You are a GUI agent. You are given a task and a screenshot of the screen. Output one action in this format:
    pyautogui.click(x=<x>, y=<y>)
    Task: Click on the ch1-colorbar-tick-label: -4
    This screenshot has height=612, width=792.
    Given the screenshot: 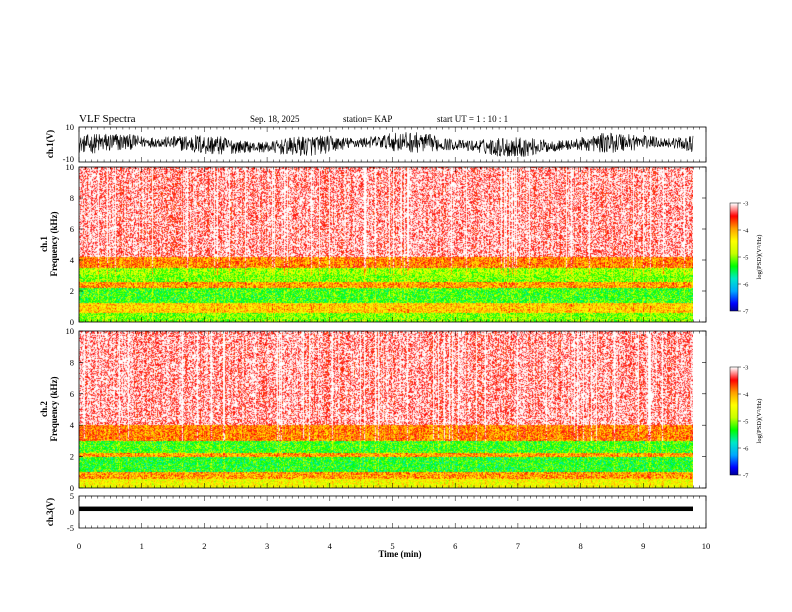 What is the action you would take?
    pyautogui.click(x=746, y=231)
    